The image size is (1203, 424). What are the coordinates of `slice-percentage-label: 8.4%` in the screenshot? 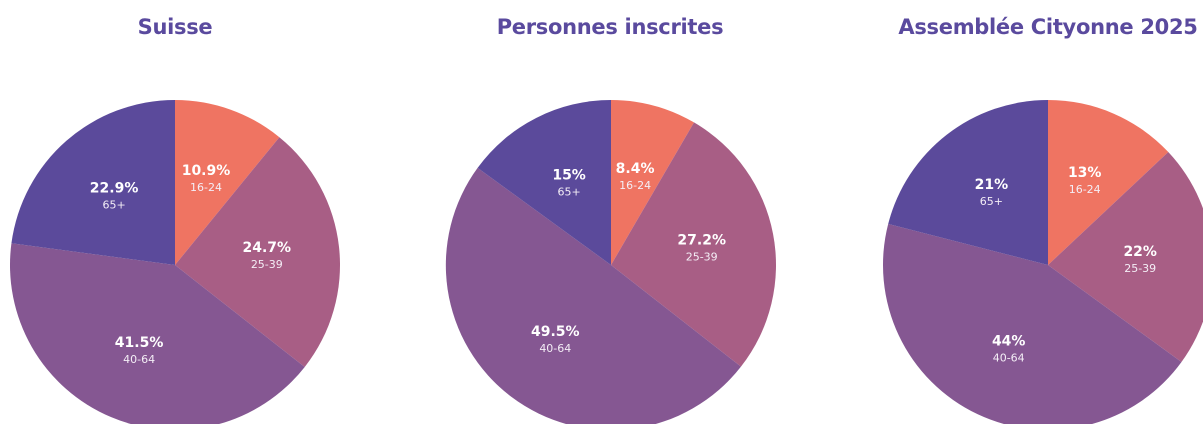 It's located at (635, 169).